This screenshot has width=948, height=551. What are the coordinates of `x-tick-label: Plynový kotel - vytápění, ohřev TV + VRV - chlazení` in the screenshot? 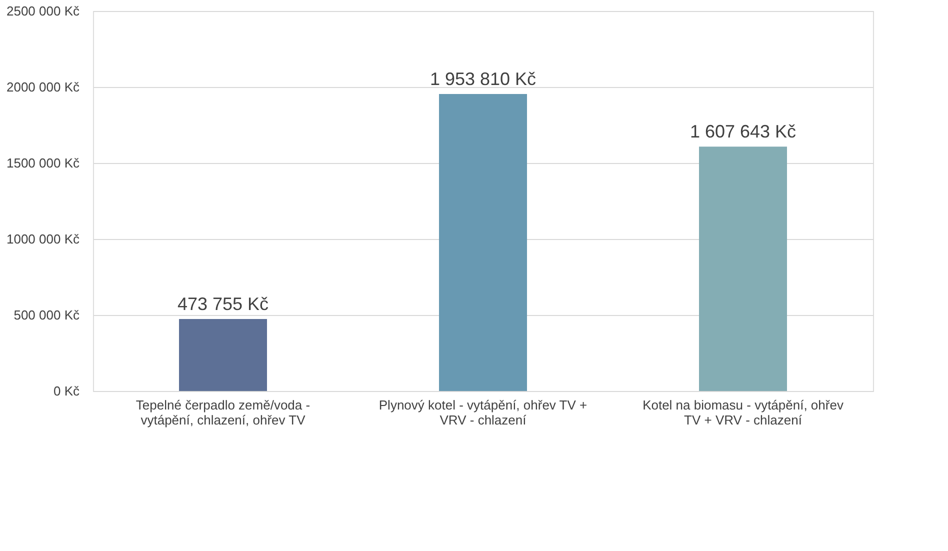 It's located at (483, 413).